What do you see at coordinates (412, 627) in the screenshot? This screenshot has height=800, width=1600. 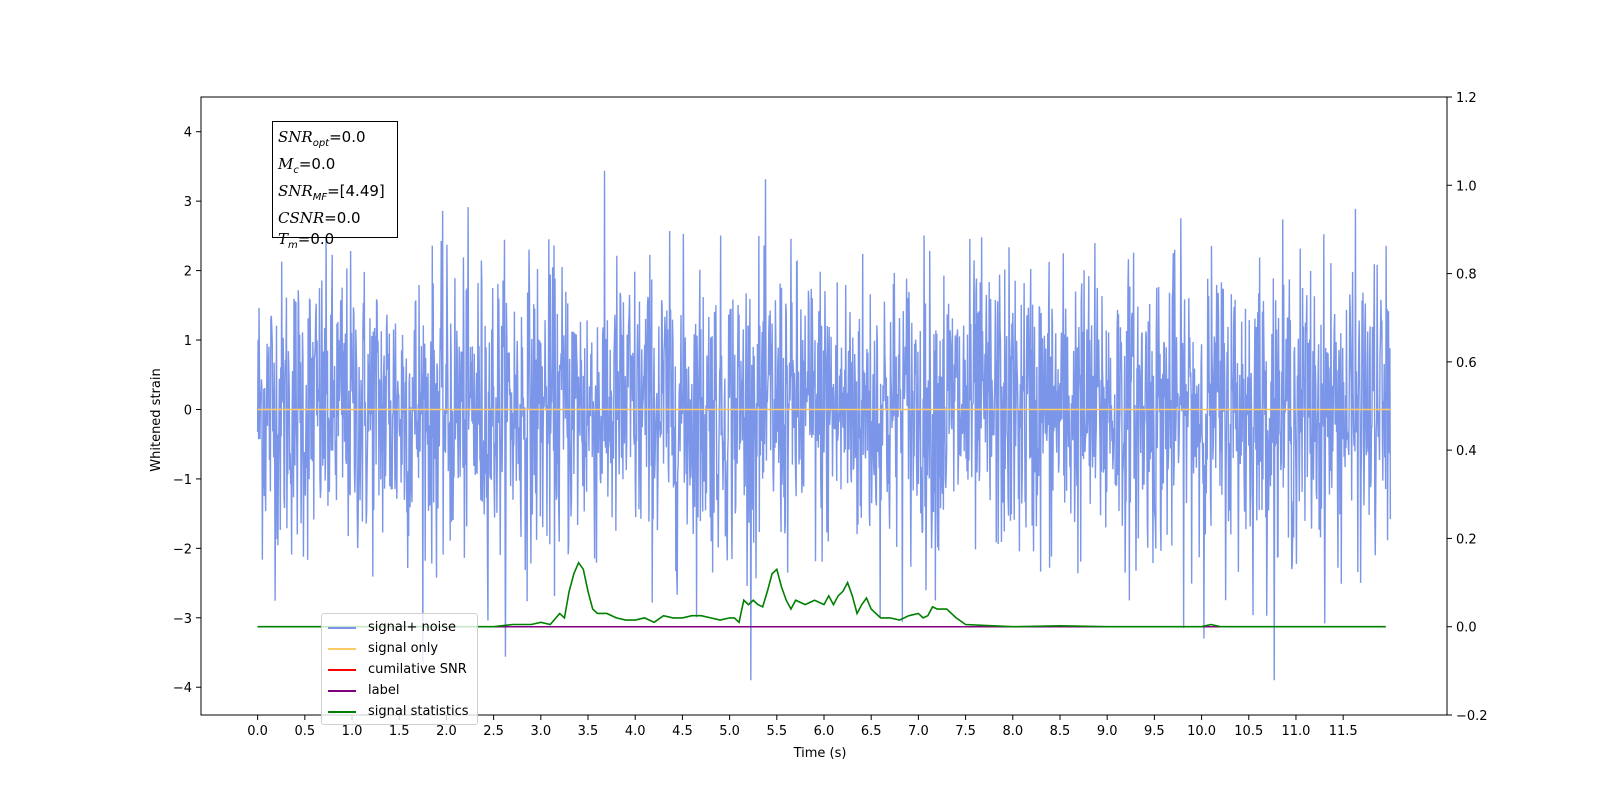 I see `legend-label: signal+ noise` at bounding box center [412, 627].